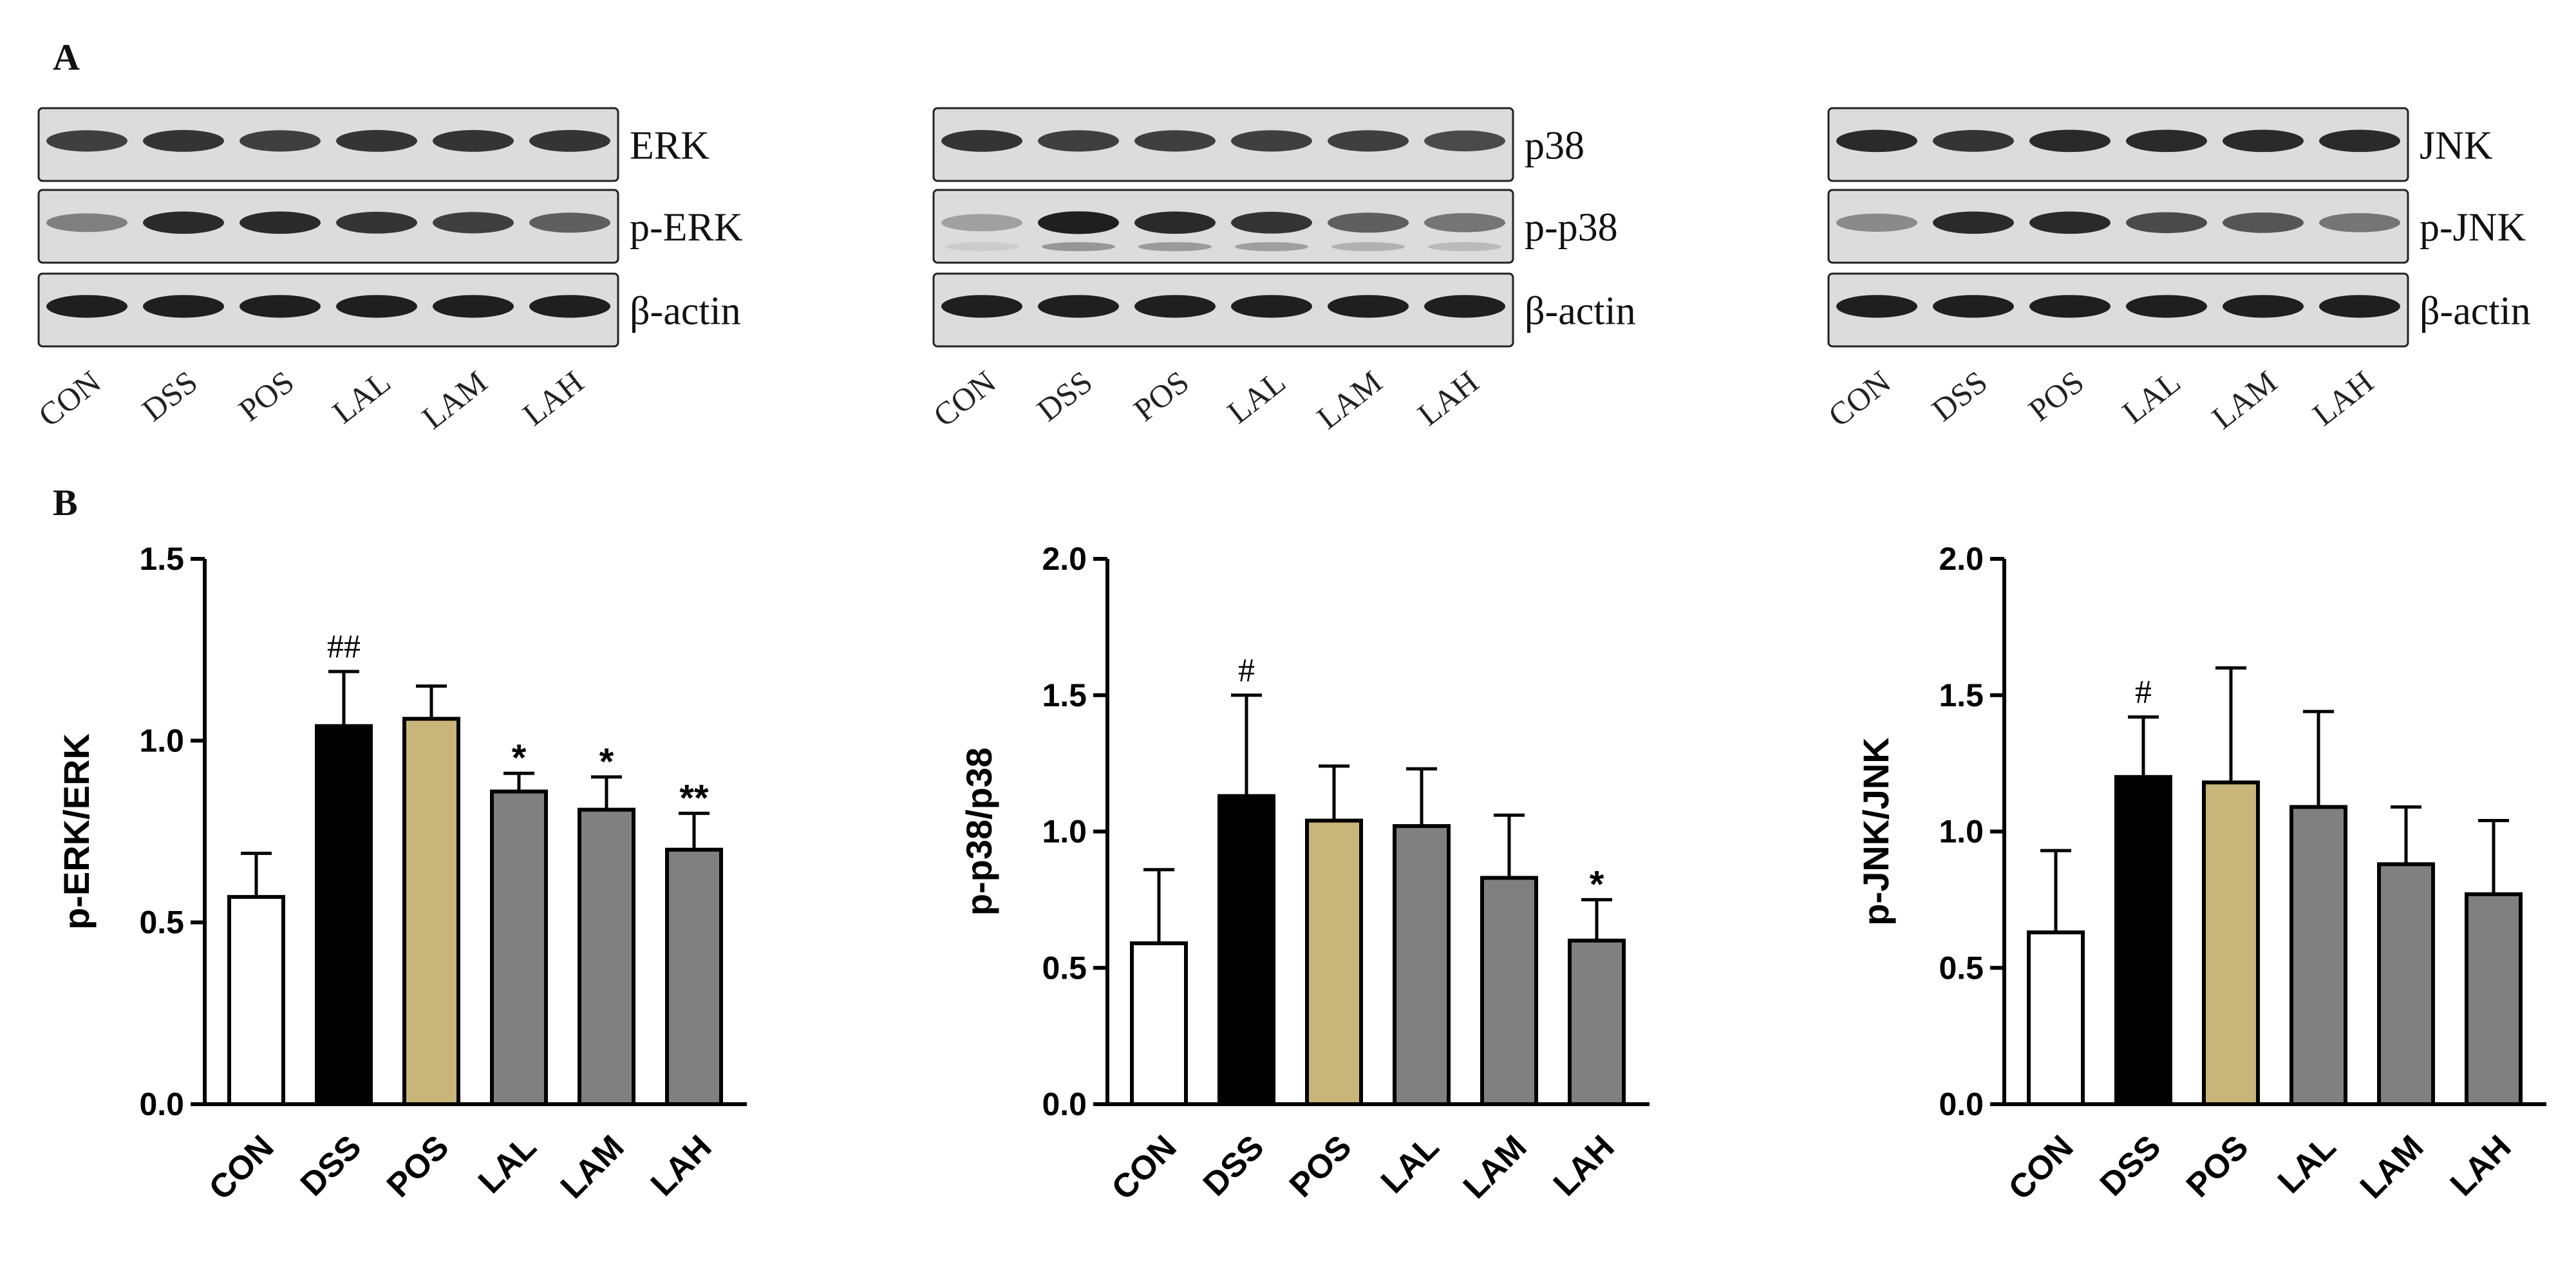 The height and width of the screenshot is (1269, 2576). What do you see at coordinates (70, 399) in the screenshot?
I see `lane-label-con: CON` at bounding box center [70, 399].